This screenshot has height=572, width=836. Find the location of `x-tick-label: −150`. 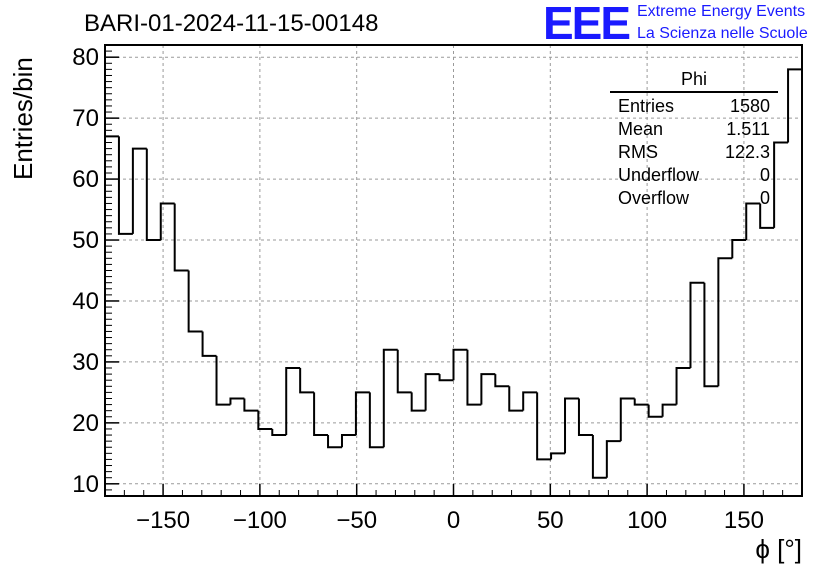

x-tick-label: −150 is located at coordinates (163, 520).